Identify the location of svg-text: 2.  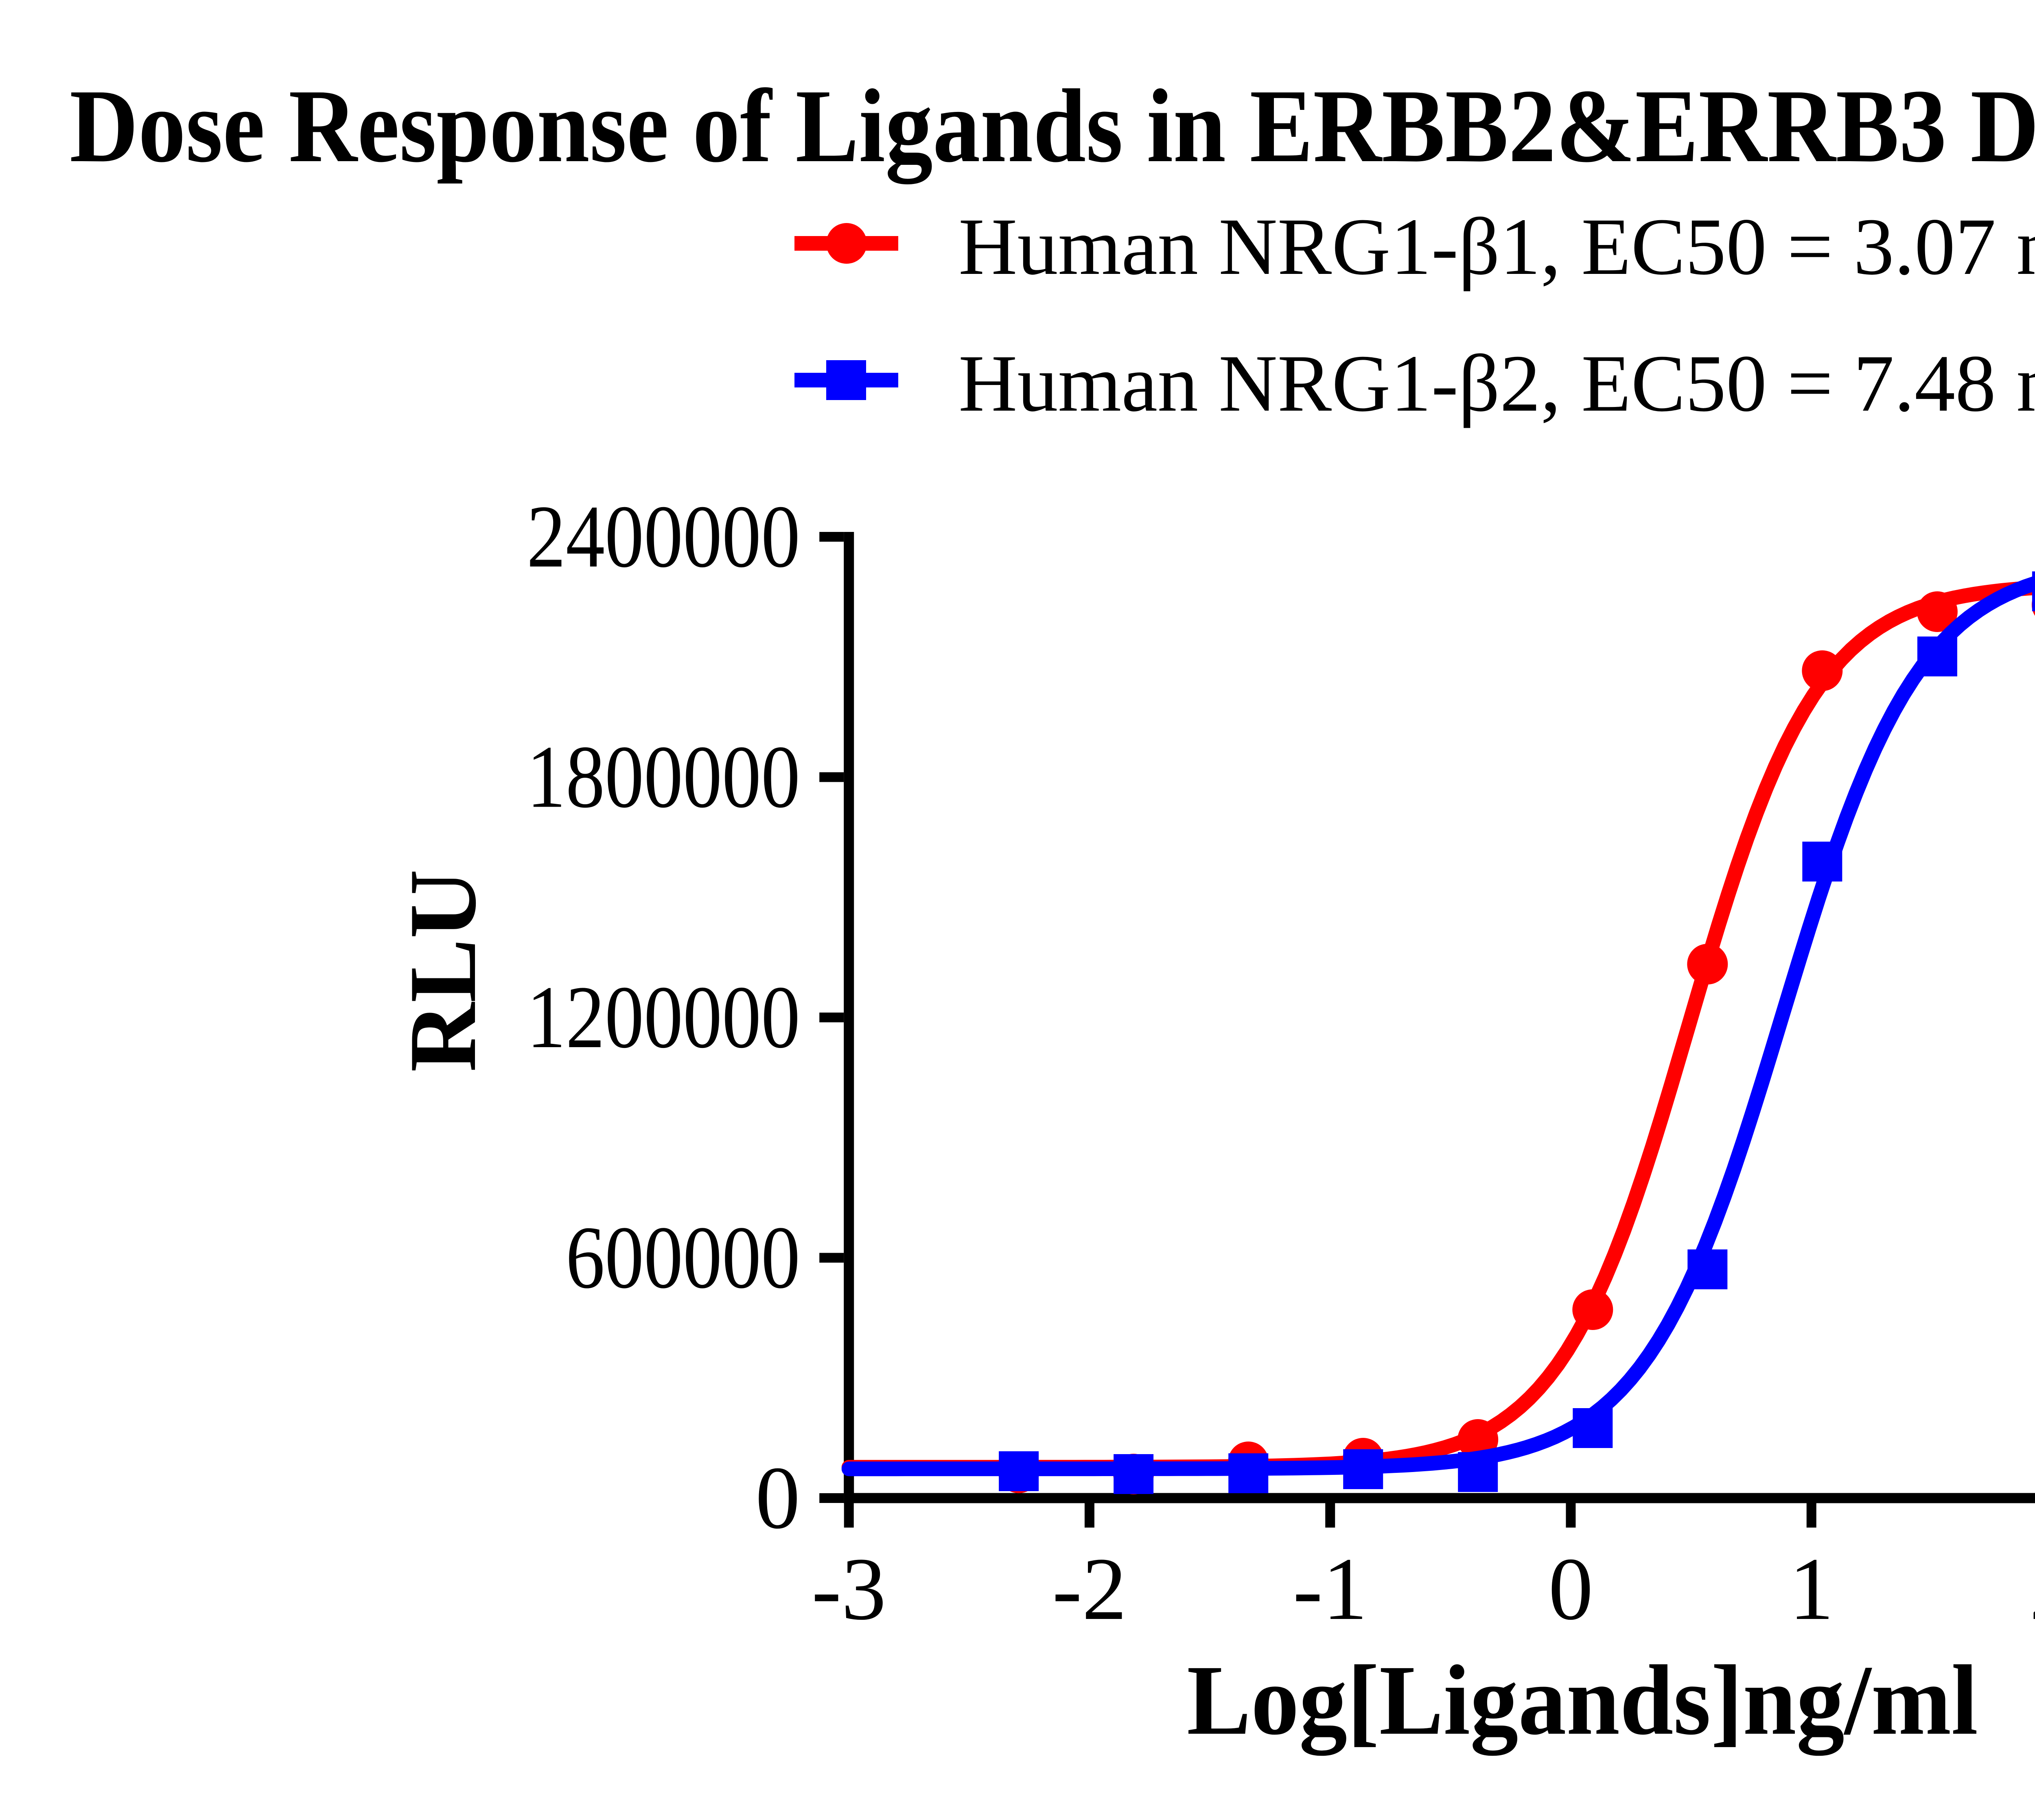
(2032, 1588).